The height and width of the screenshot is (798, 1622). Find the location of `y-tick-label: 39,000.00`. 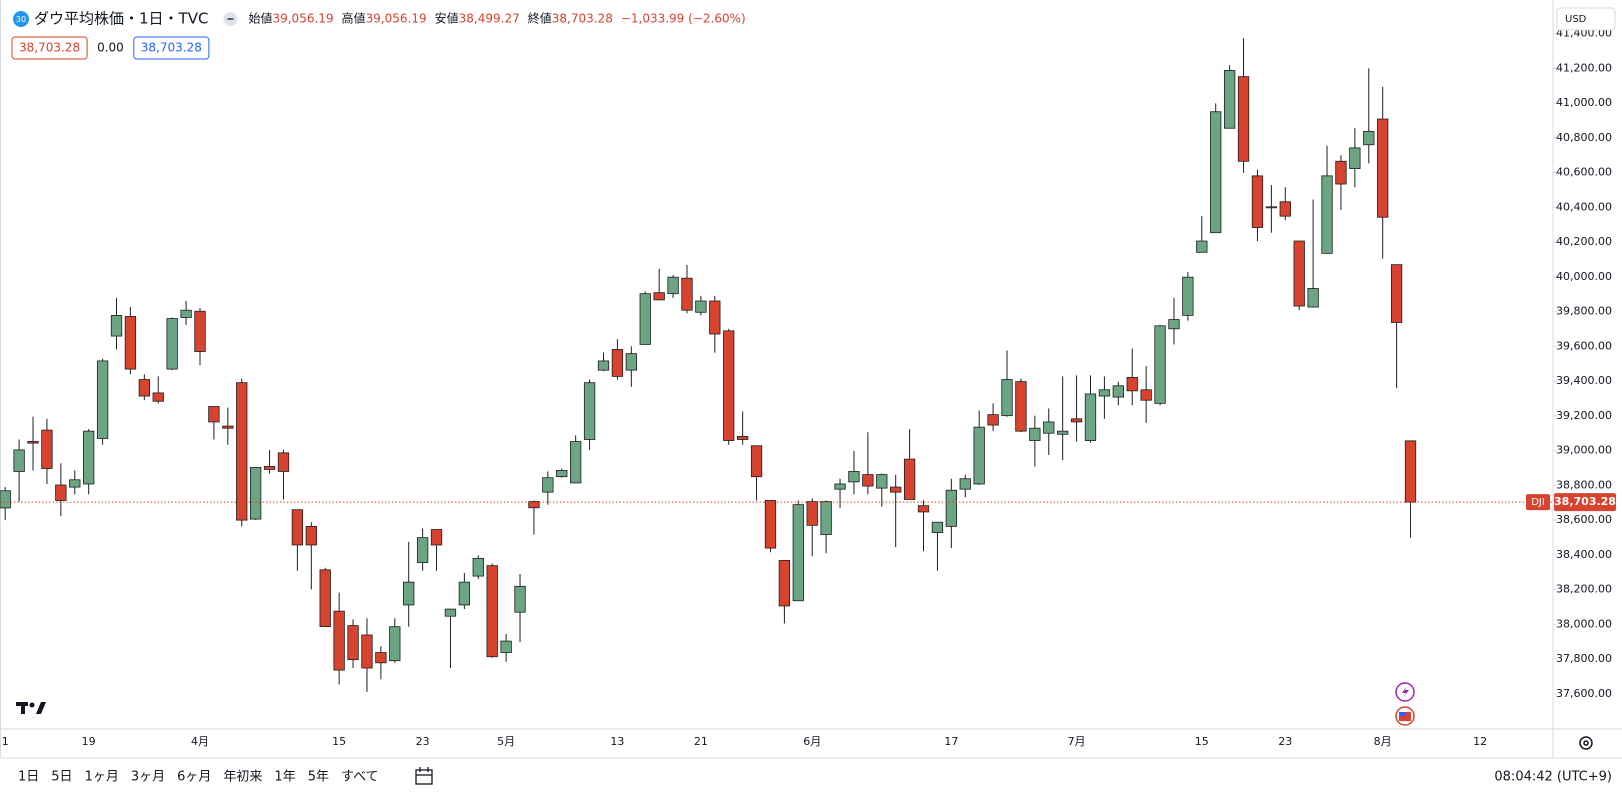

y-tick-label: 39,000.00 is located at coordinates (1584, 450).